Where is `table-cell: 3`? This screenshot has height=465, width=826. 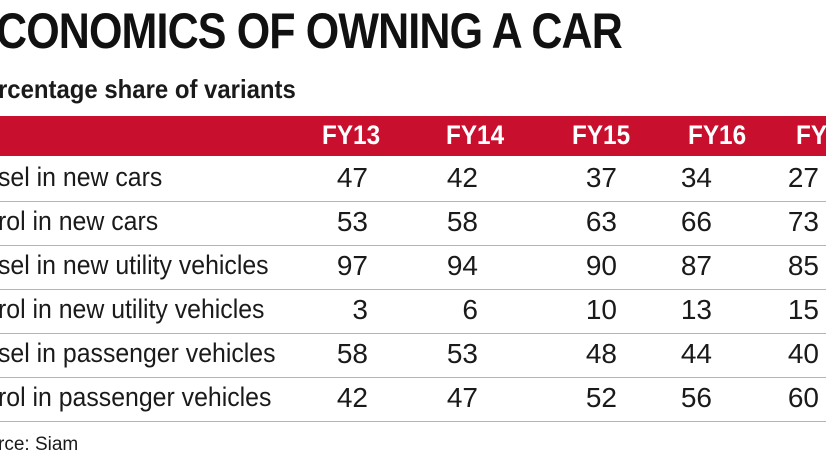 table-cell: 3 is located at coordinates (360, 309).